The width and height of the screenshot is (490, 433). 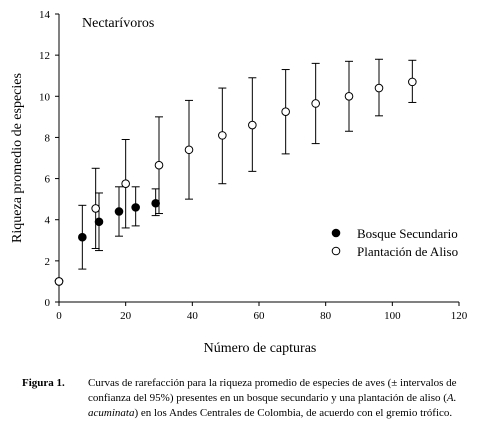 What do you see at coordinates (392, 316) in the screenshot?
I see `x-tick-label: 100` at bounding box center [392, 316].